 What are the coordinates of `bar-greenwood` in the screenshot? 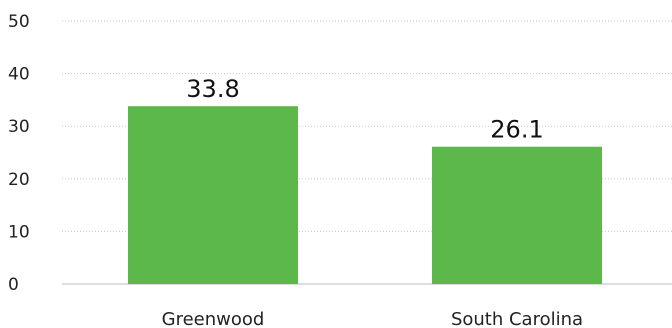 It's located at (213, 195).